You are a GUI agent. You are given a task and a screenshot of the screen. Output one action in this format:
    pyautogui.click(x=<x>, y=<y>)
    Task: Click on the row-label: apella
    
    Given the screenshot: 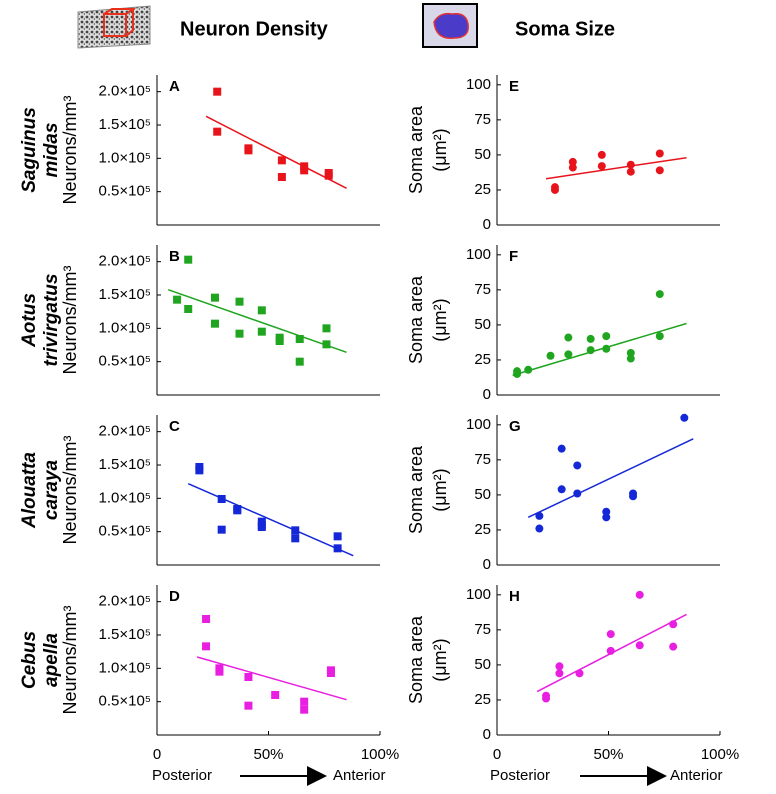 What is the action you would take?
    pyautogui.click(x=51, y=660)
    